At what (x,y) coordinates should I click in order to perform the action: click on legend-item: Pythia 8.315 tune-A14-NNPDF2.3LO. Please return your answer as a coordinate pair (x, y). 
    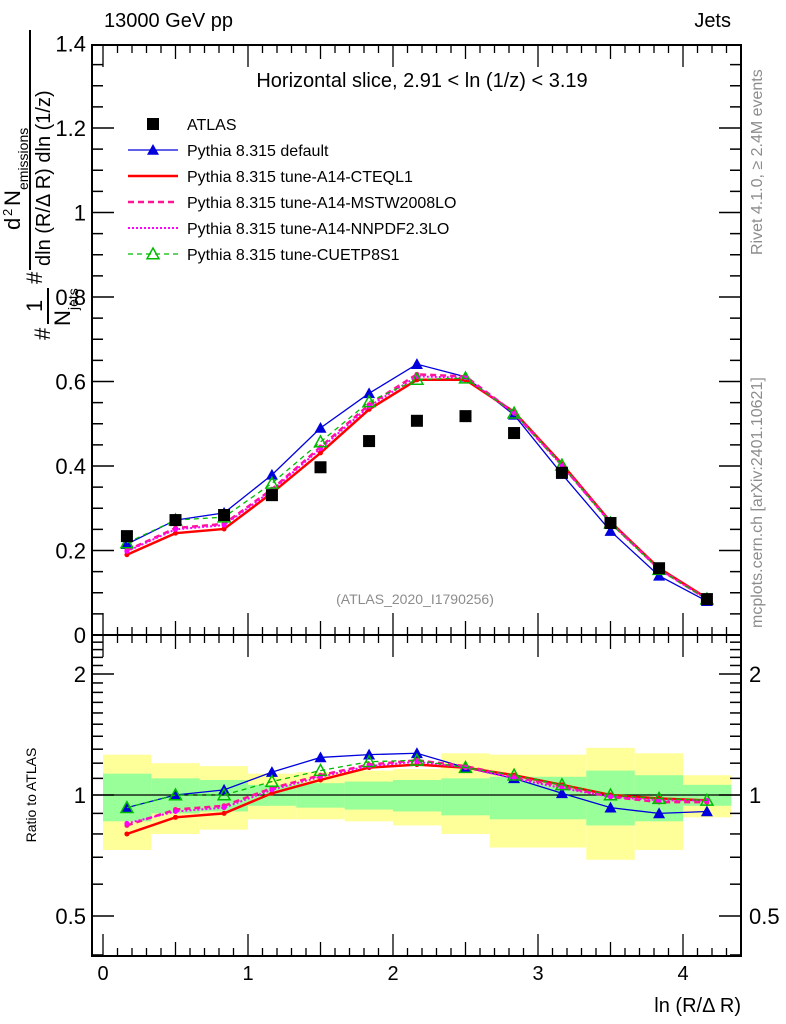
    Looking at the image, I should click on (288, 229).